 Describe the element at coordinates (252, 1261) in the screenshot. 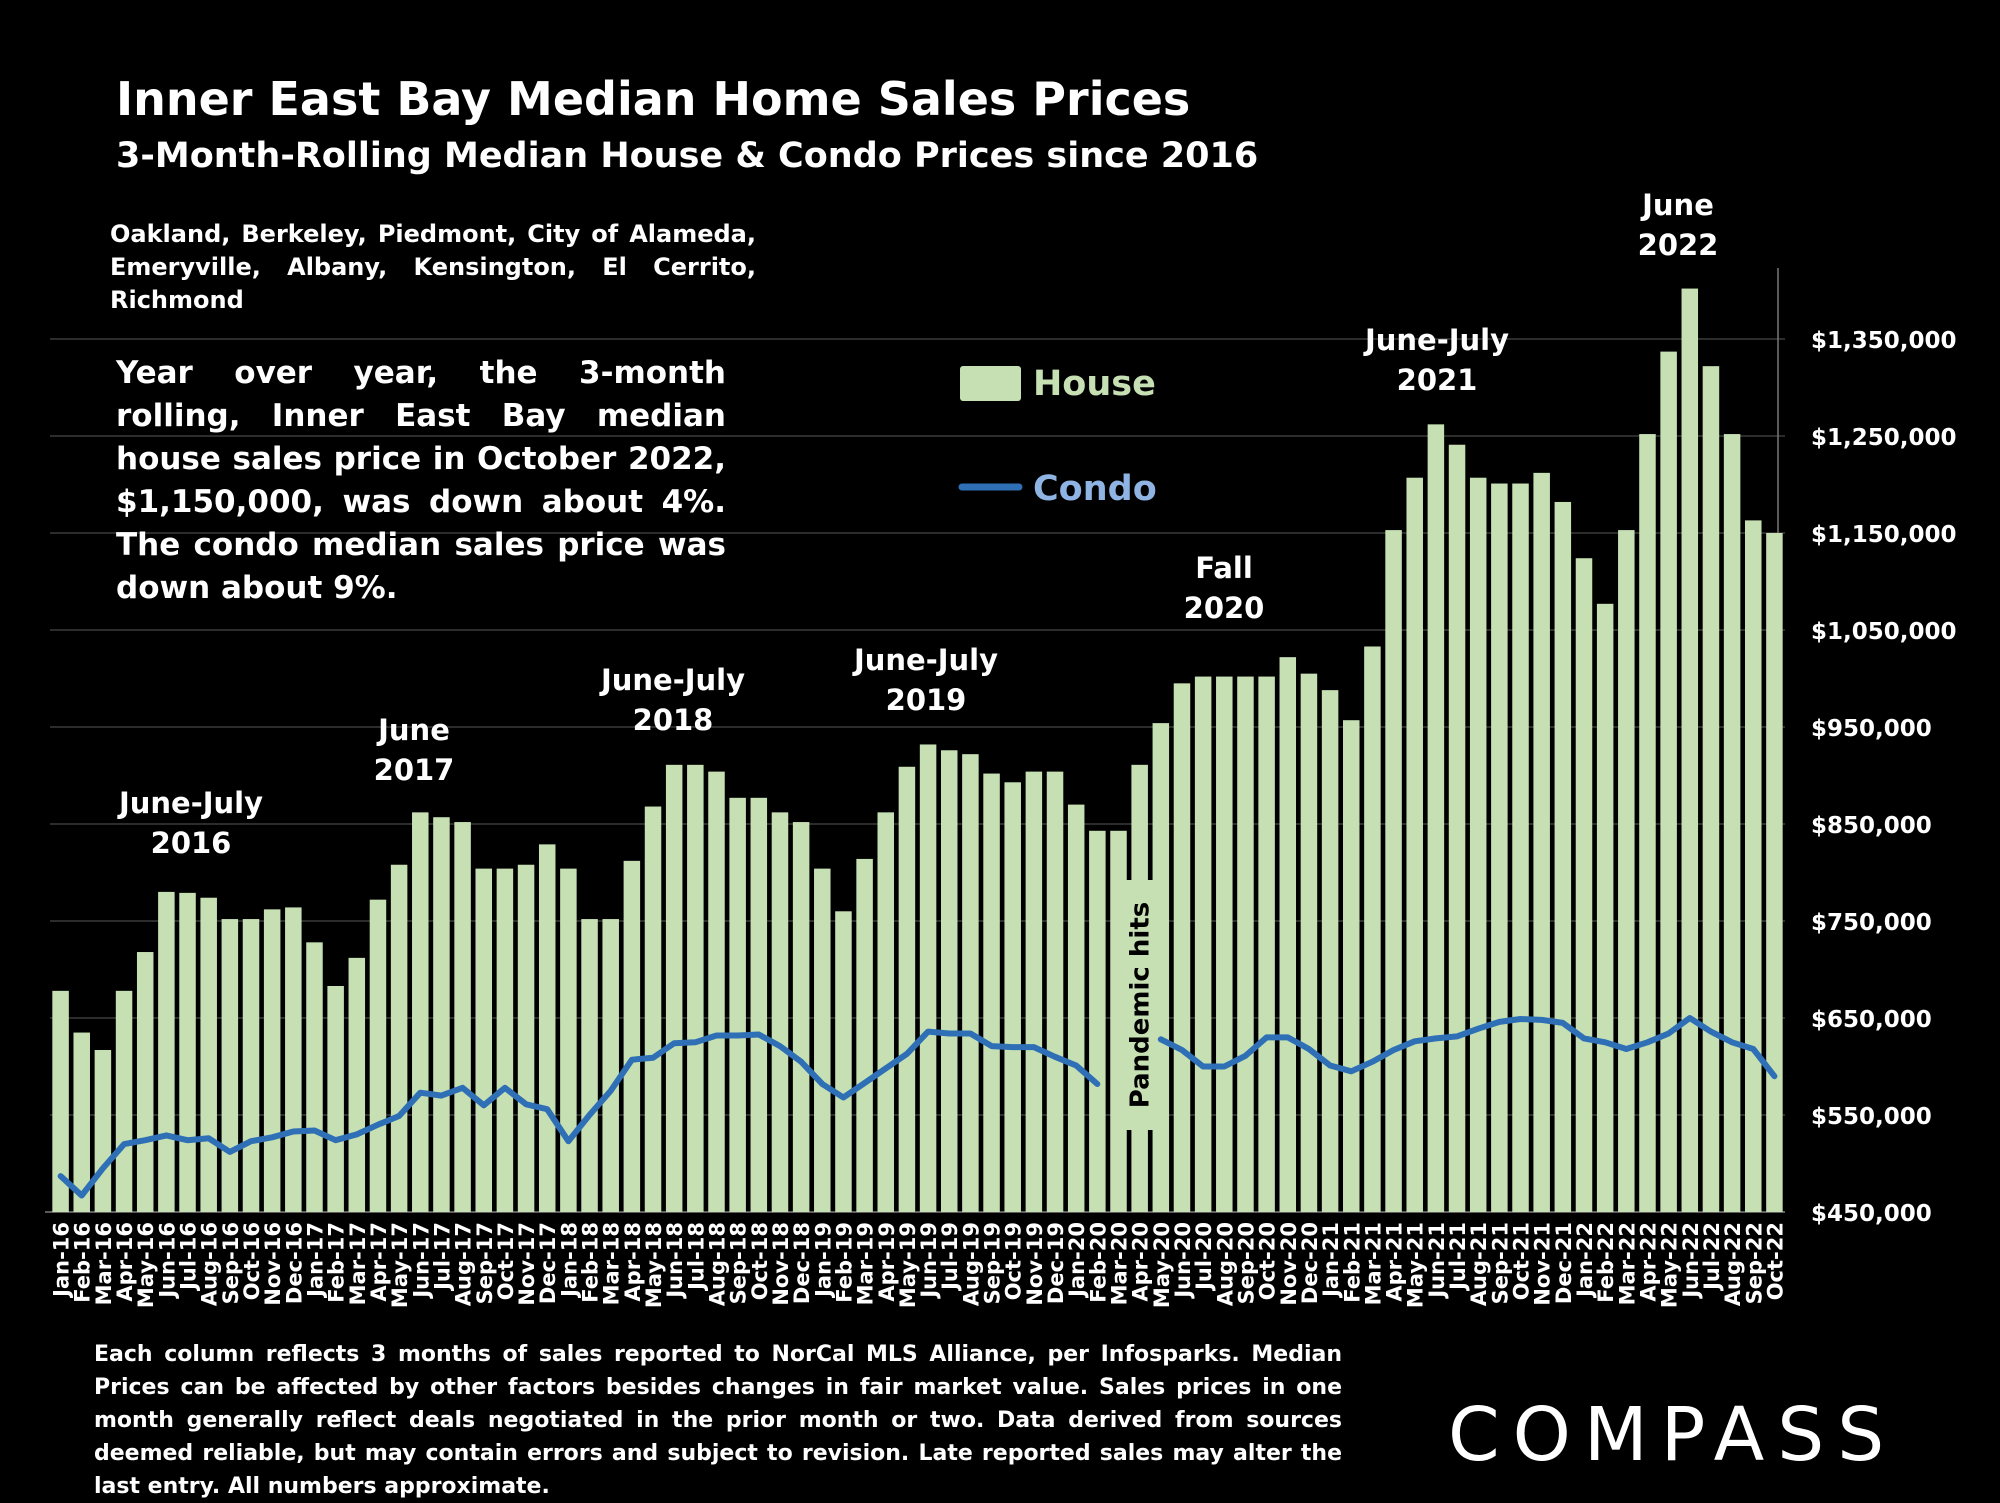

I see `x-tick-label: Oct-16` at that location.